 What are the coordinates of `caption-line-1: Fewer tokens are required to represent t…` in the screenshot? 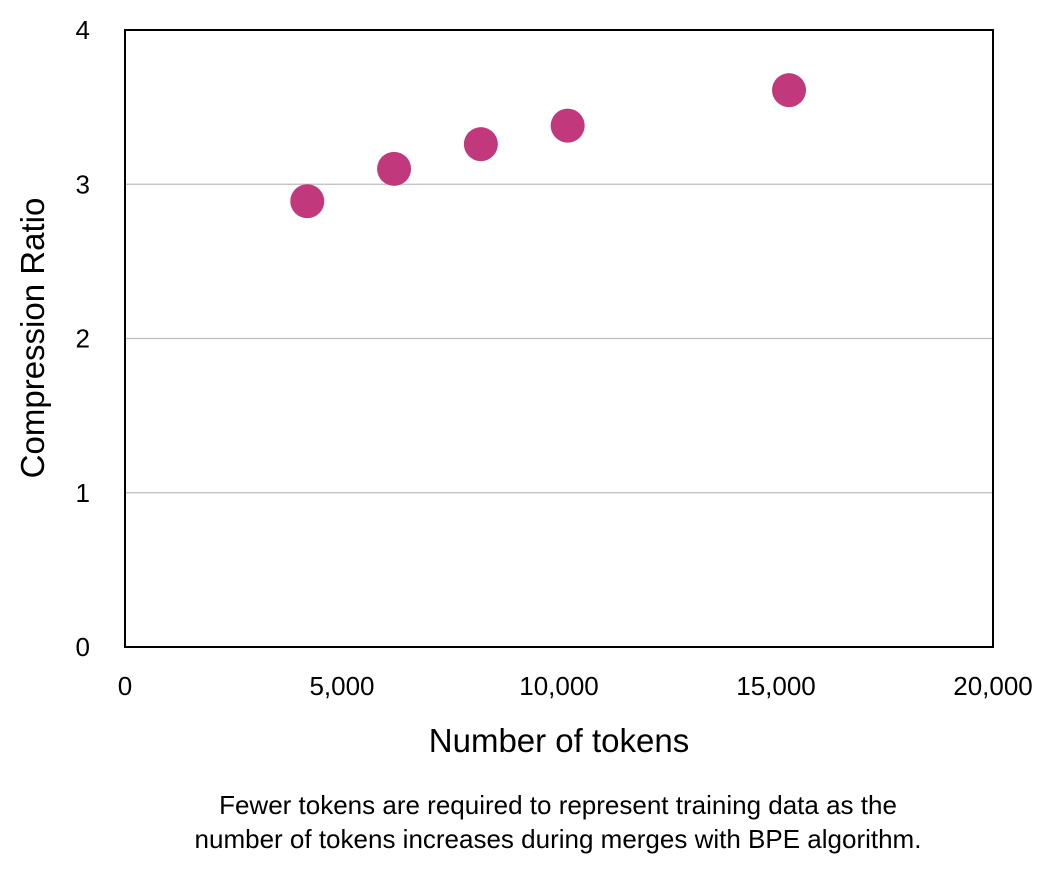 It's located at (558, 805).